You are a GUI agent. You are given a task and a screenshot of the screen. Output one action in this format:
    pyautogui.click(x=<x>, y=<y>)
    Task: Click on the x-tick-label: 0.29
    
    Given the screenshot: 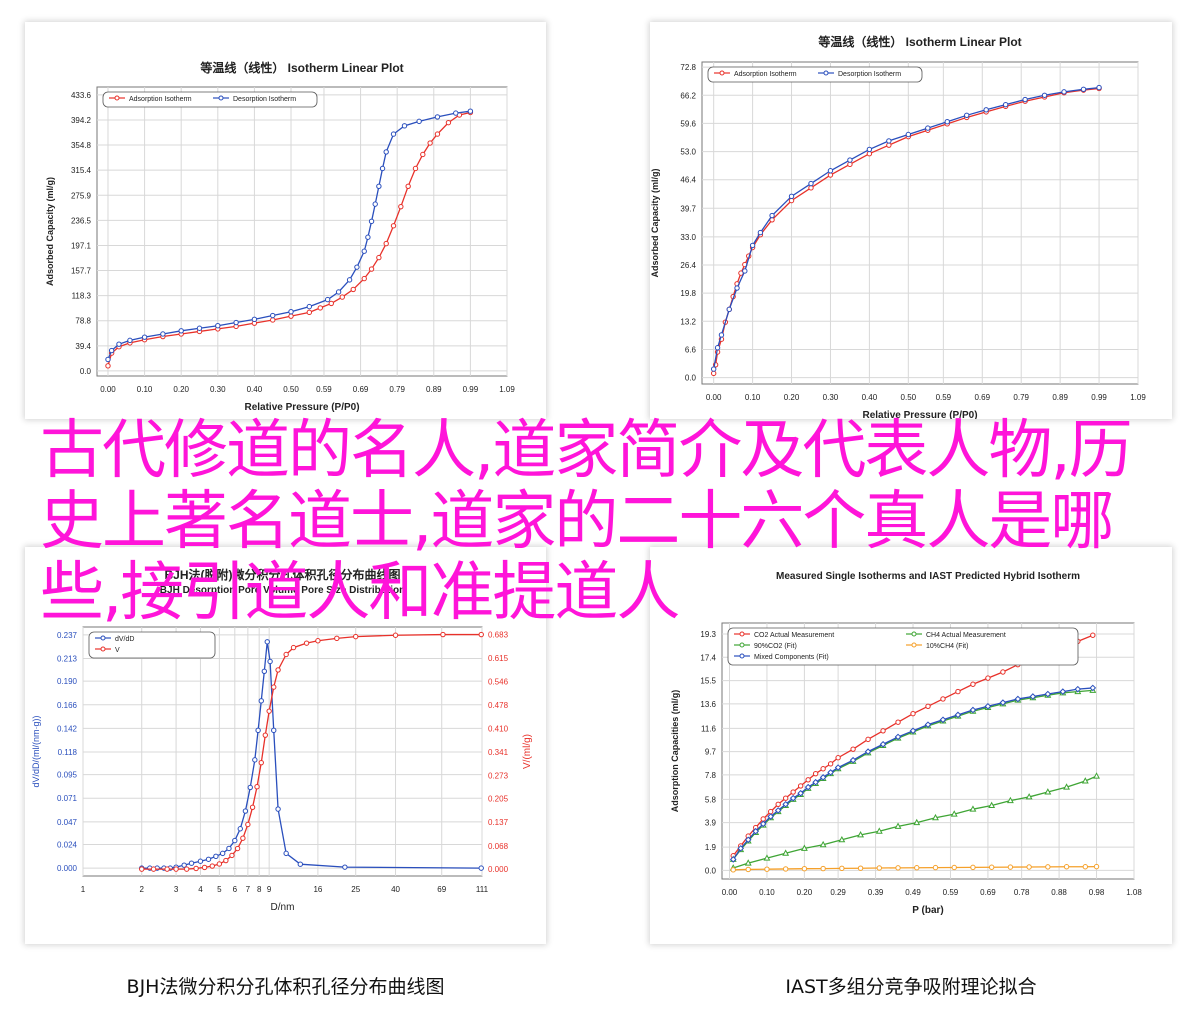 What is the action you would take?
    pyautogui.click(x=838, y=892)
    